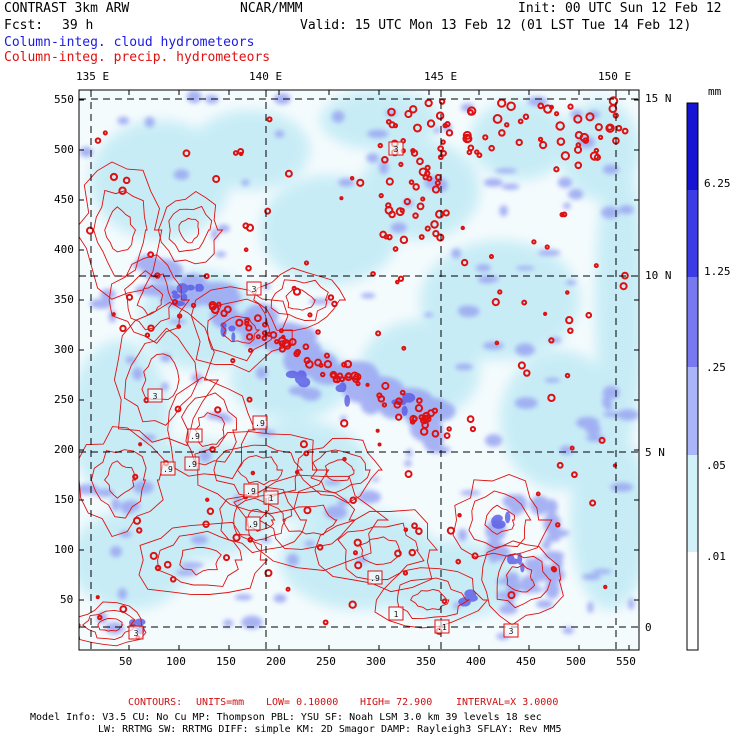 This screenshot has height=740, width=740. What do you see at coordinates (67, 8) in the screenshot?
I see `model-title: CONTRAST 3km ARW` at bounding box center [67, 8].